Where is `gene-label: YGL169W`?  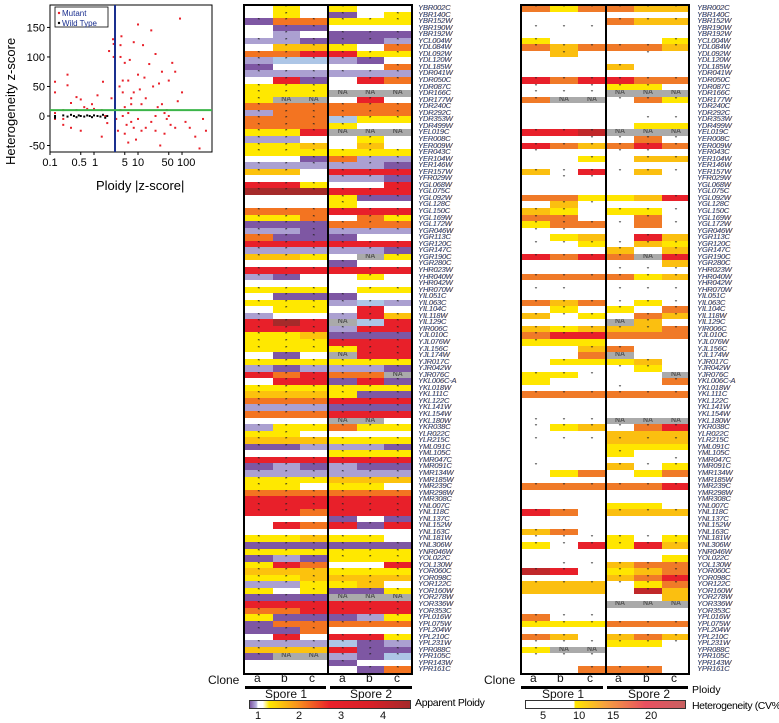 gene-label: YGL169W is located at coordinates (435, 217).